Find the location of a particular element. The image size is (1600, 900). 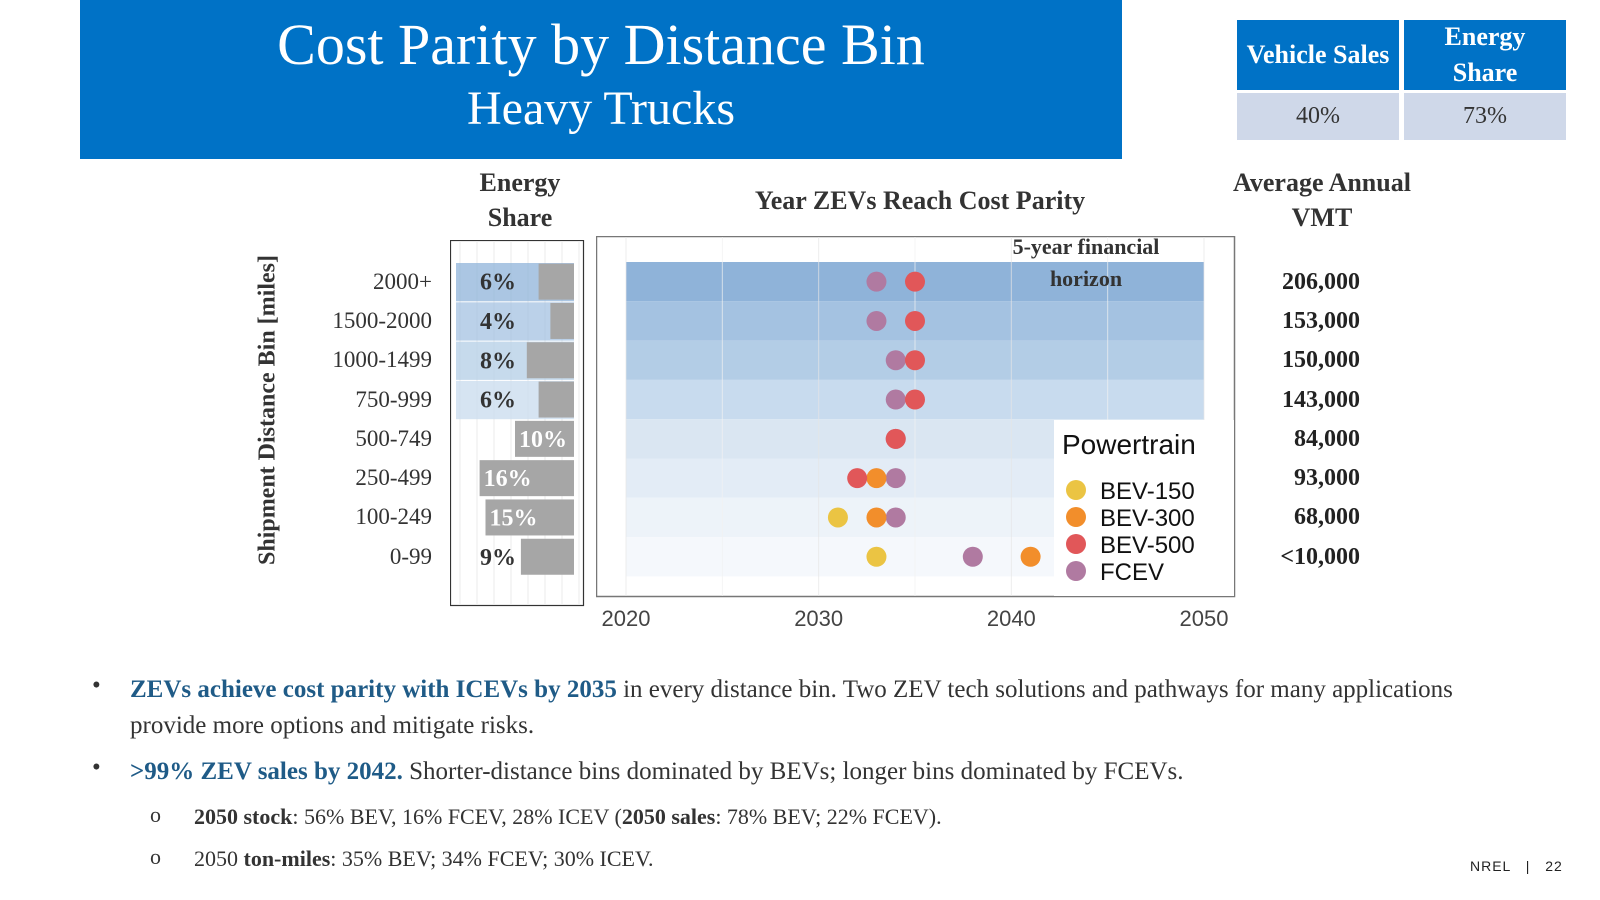

vmt-value: 150,000 is located at coordinates (1321, 360).